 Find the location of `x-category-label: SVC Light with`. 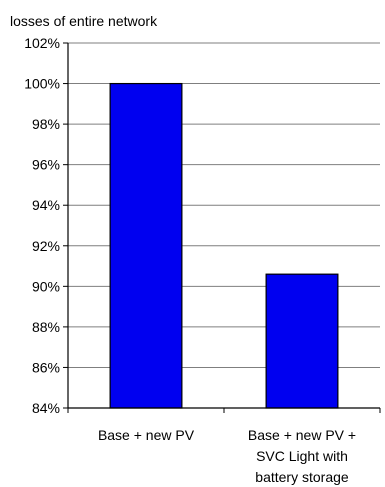

x-category-label: SVC Light with is located at coordinates (302, 456).